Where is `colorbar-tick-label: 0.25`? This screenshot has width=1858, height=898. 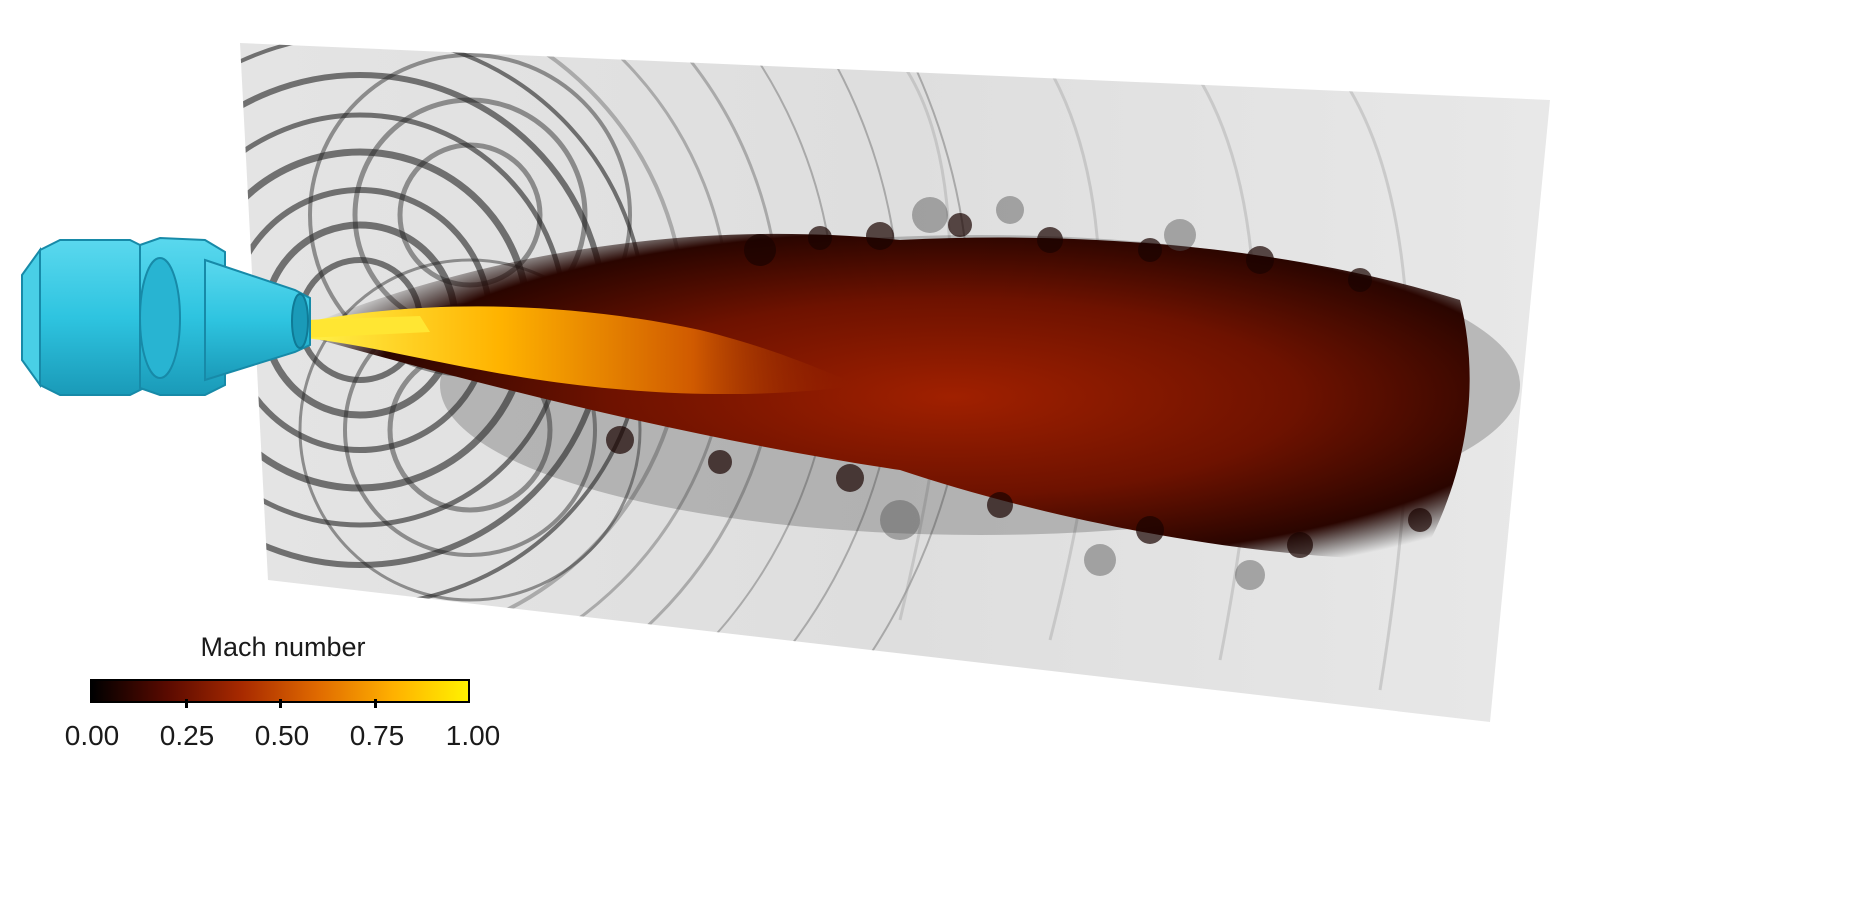 colorbar-tick-label: 0.25 is located at coordinates (187, 735).